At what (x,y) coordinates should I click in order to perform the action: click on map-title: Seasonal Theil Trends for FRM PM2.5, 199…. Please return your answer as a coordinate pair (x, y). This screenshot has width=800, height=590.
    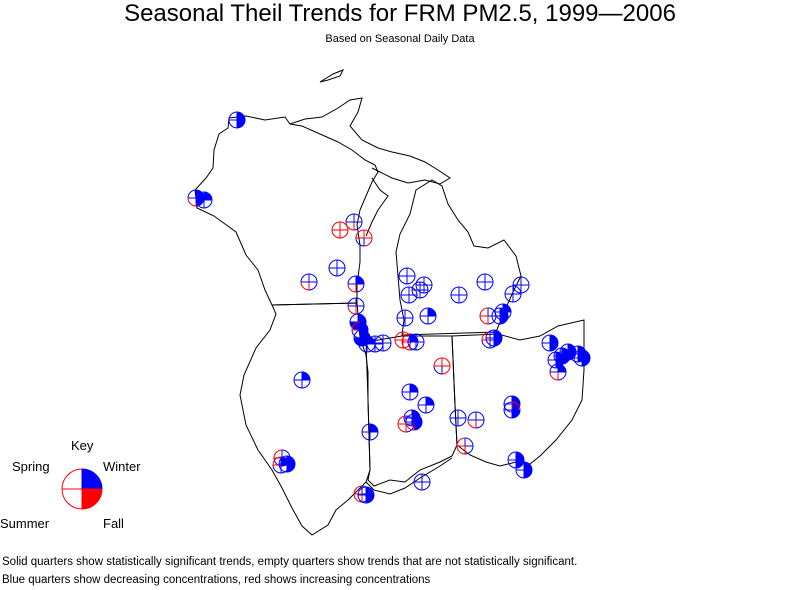
    Looking at the image, I should click on (400, 13).